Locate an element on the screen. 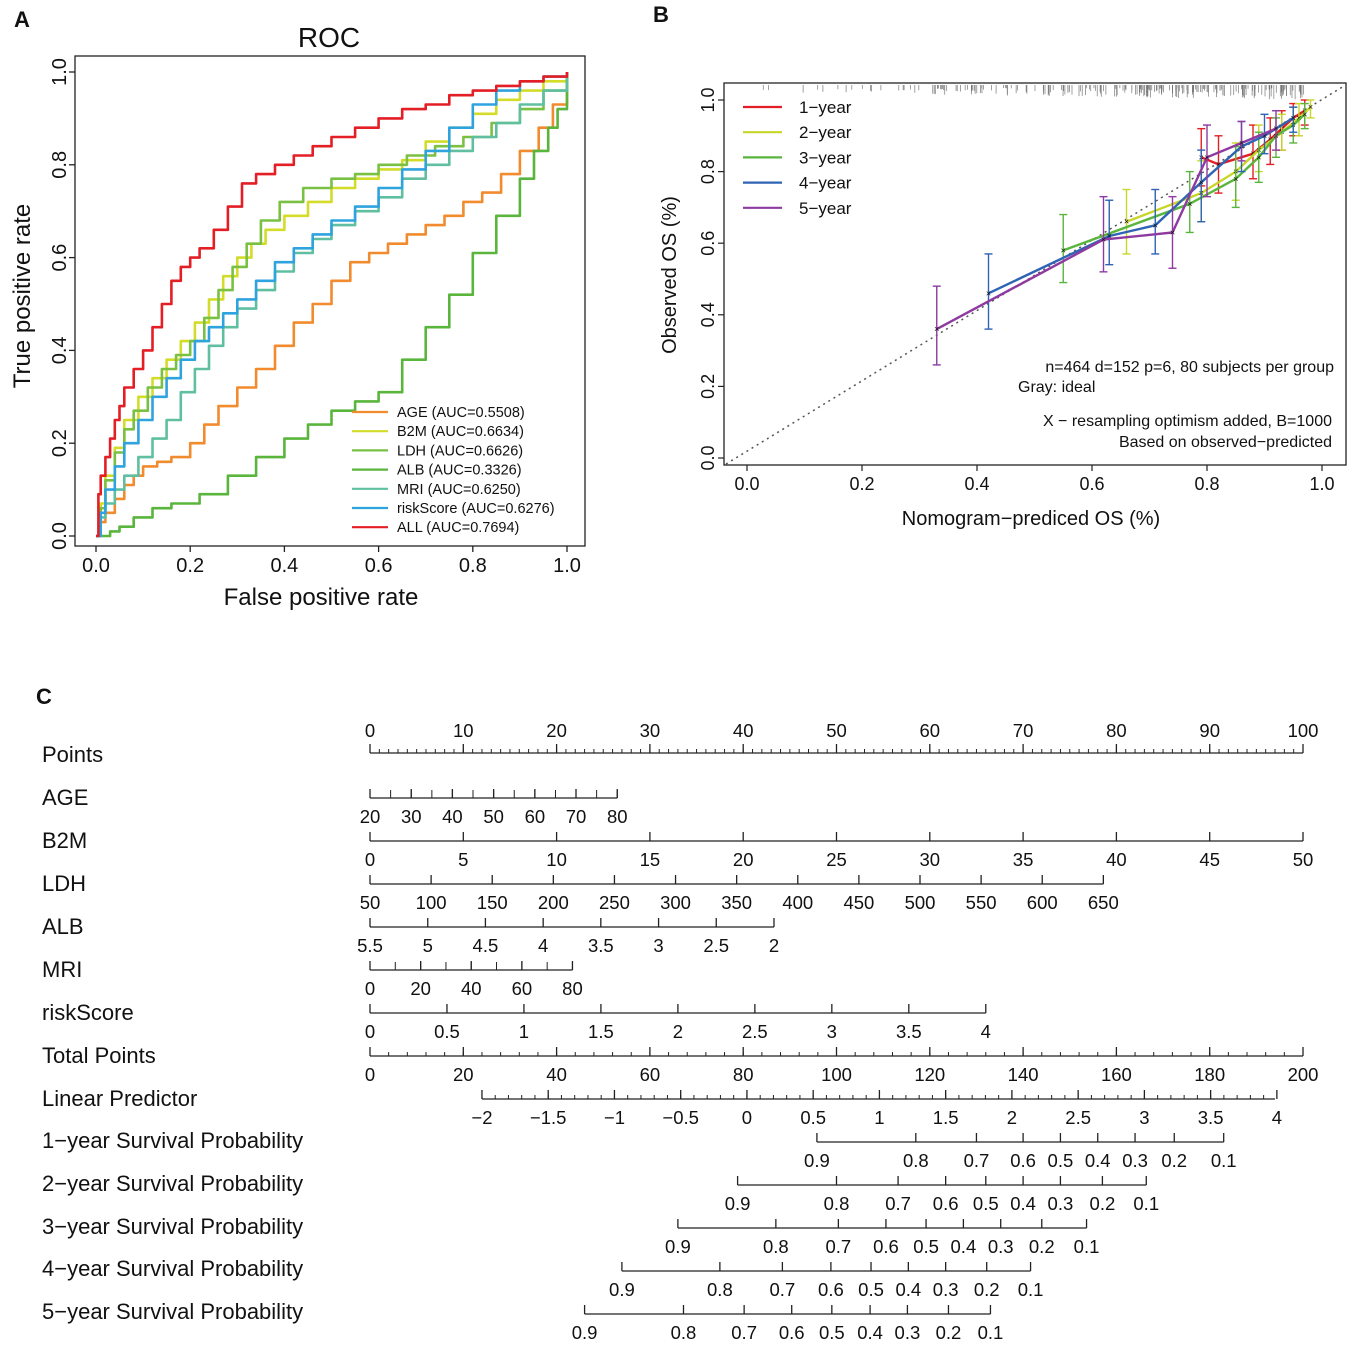 The height and width of the screenshot is (1350, 1348). calibration-x-tick-label: 1.0 is located at coordinates (1321, 484).